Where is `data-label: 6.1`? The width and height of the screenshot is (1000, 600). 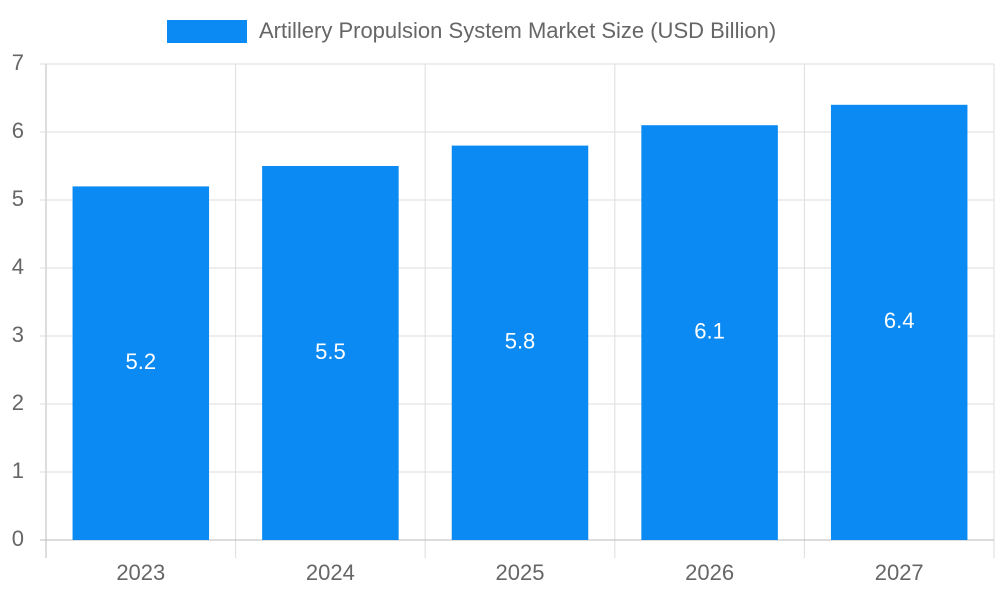 data-label: 6.1 is located at coordinates (709, 330).